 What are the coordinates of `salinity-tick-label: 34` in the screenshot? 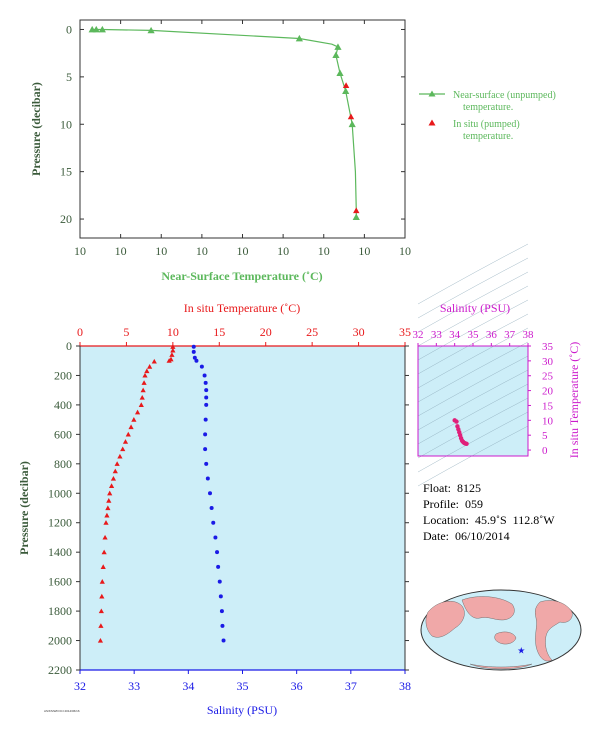 It's located at (188, 686).